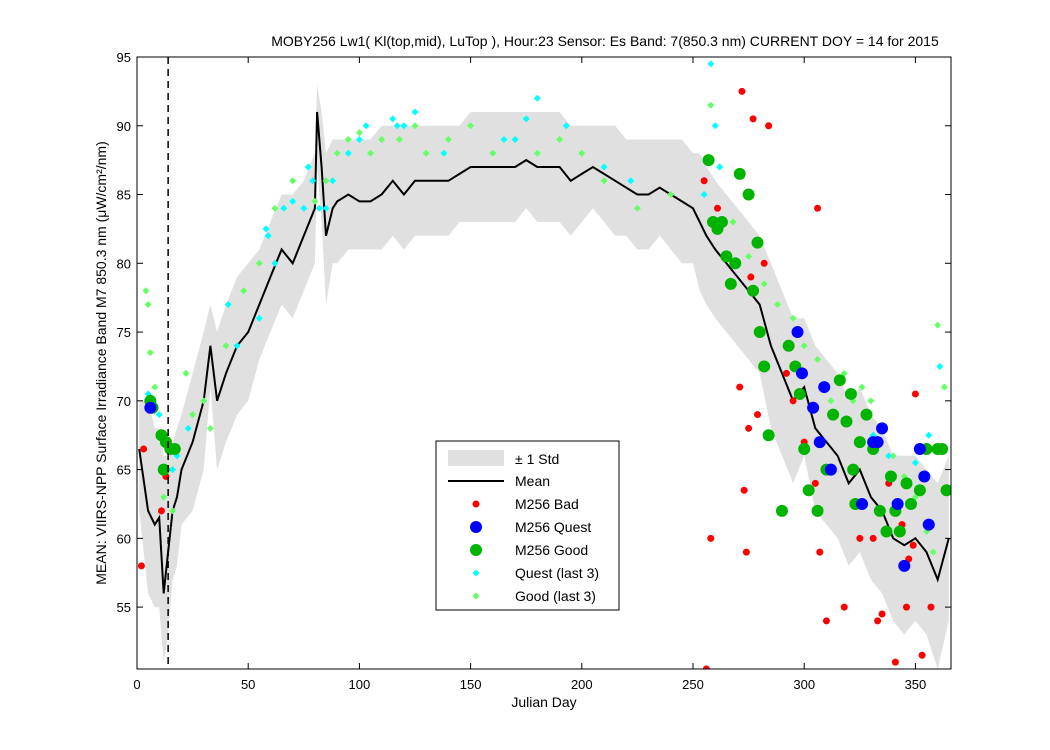  I want to click on legend-box, so click(527, 525).